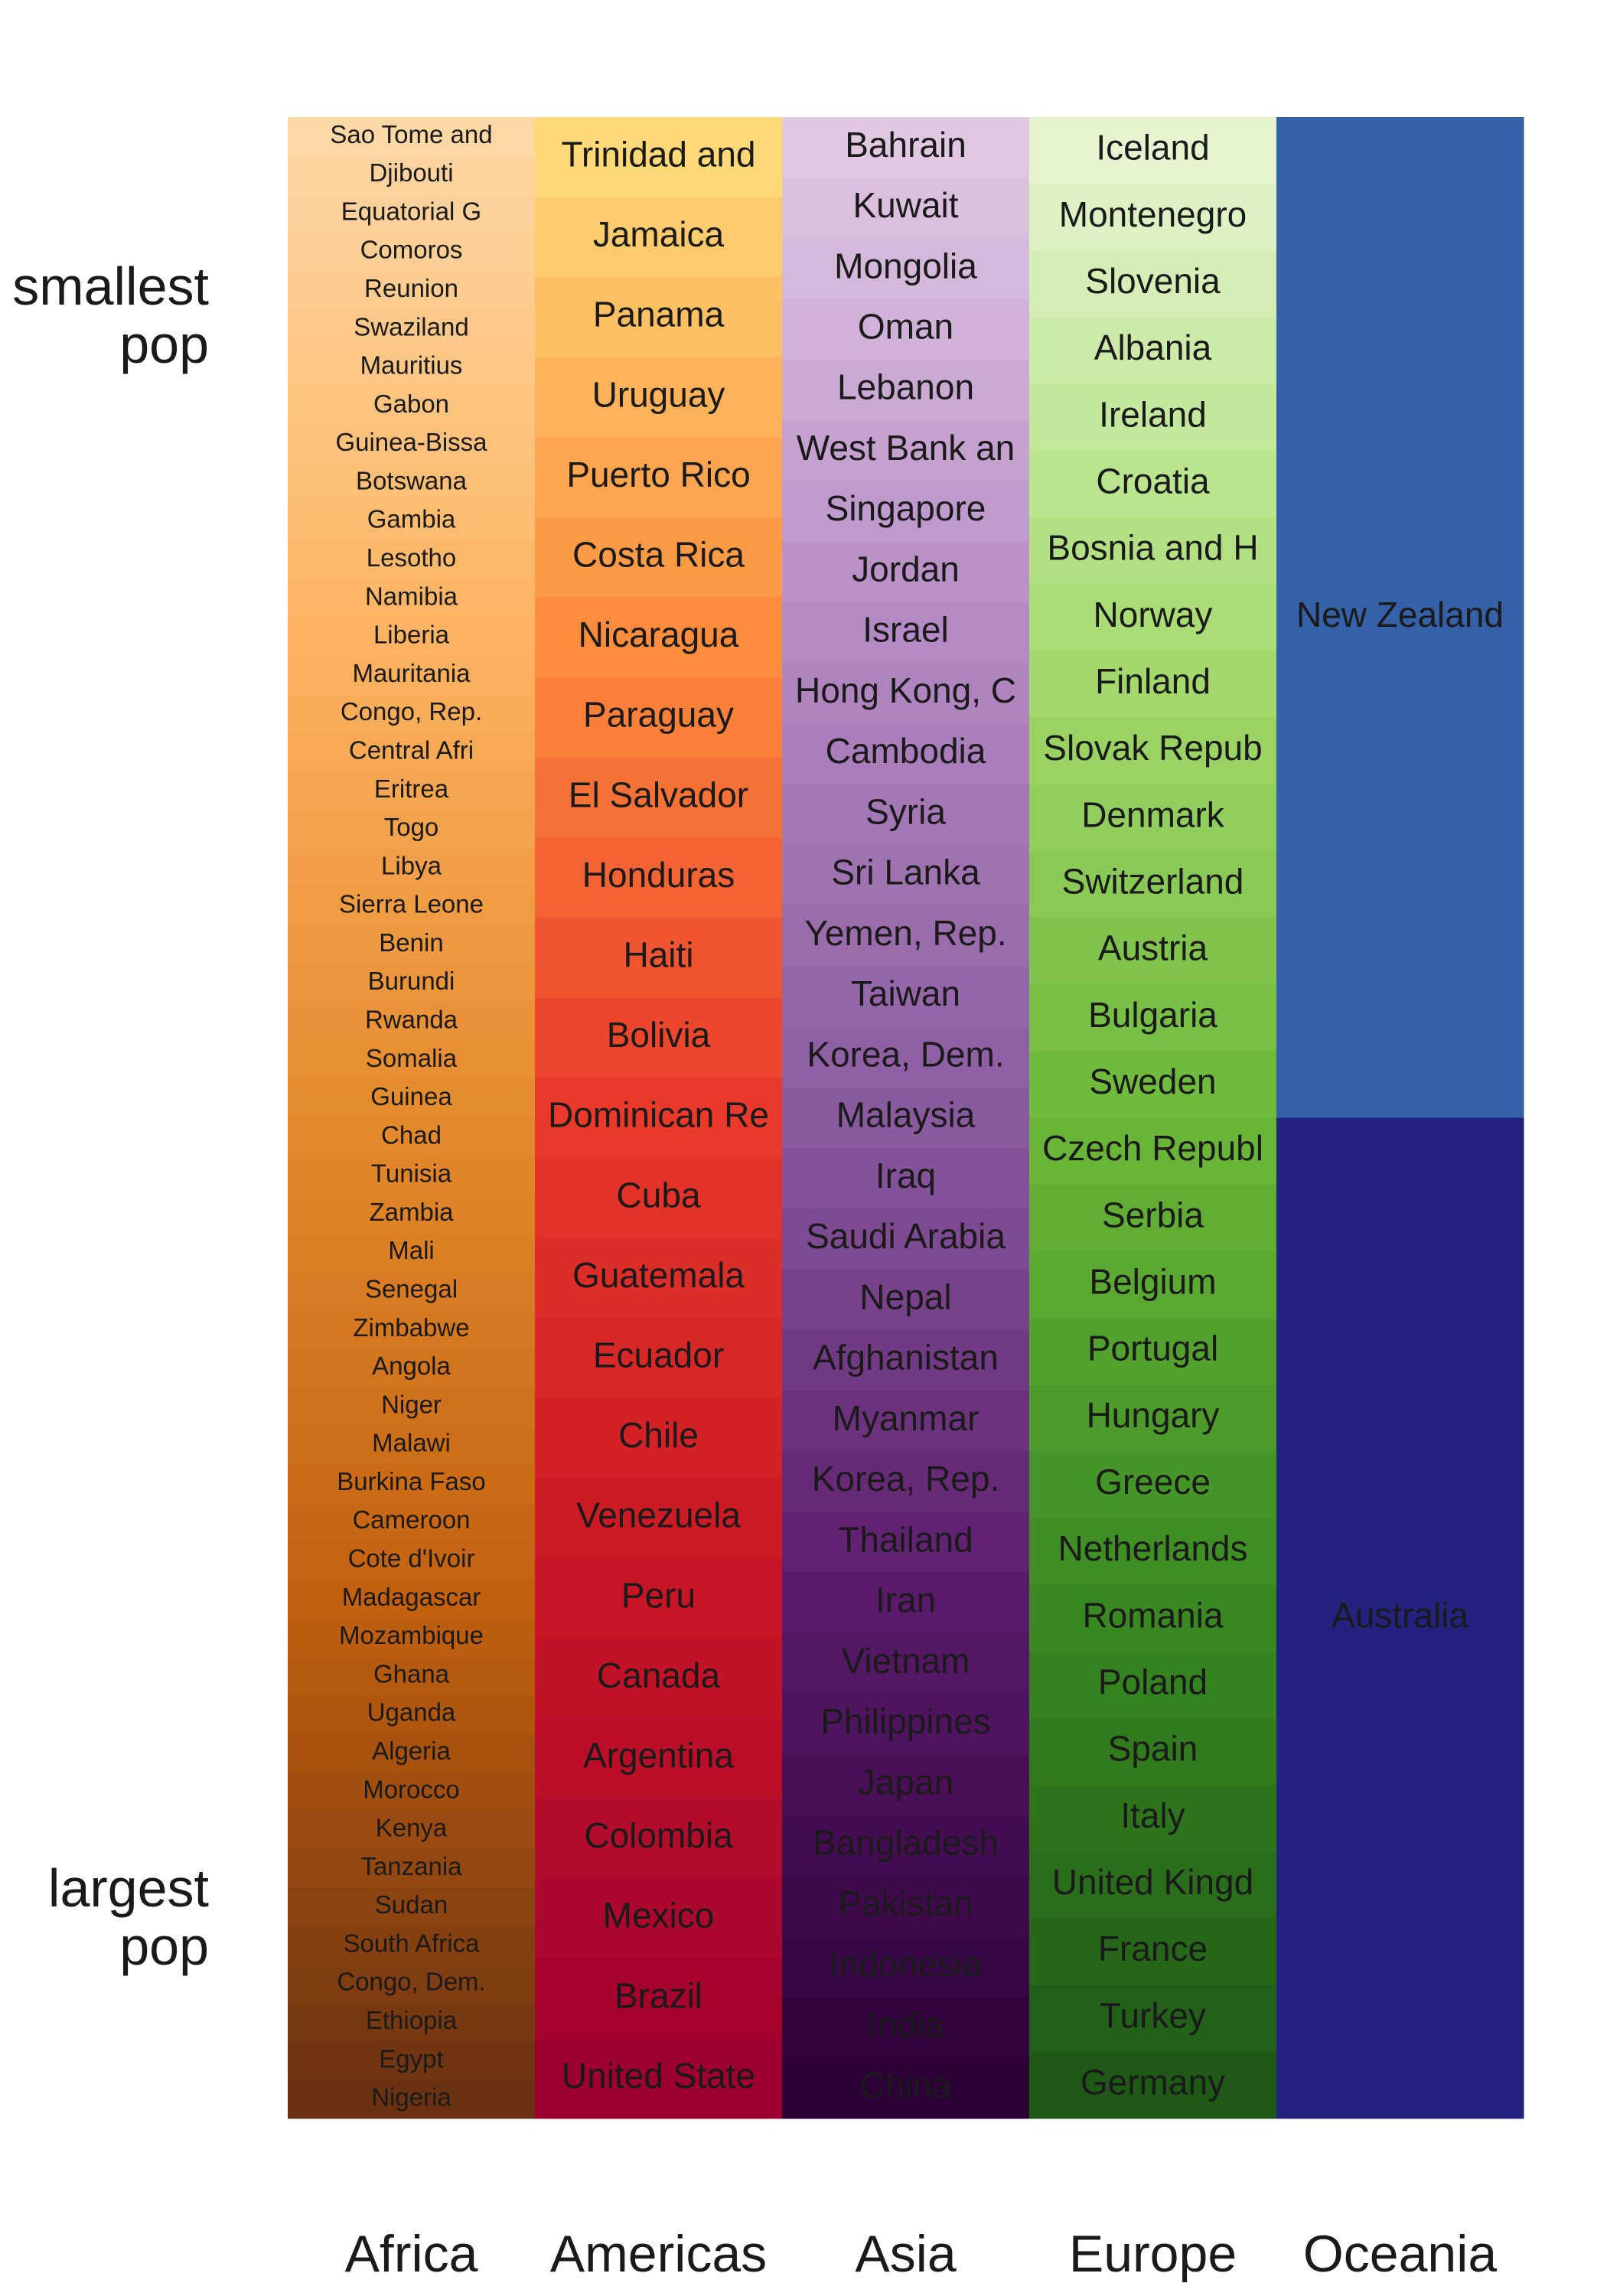 This screenshot has height=2296, width=1607. I want to click on tile-label: Chad, so click(411, 1134).